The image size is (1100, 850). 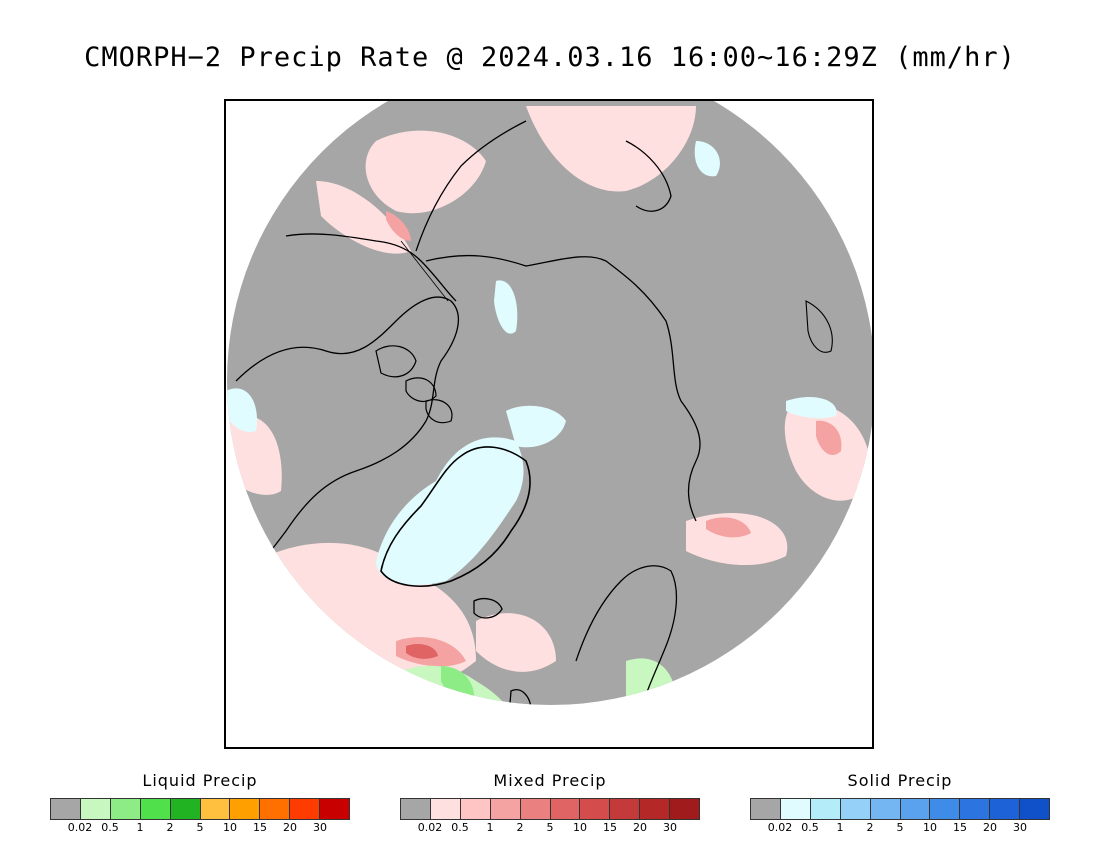 I want to click on dateline, so click(x=424, y=271).